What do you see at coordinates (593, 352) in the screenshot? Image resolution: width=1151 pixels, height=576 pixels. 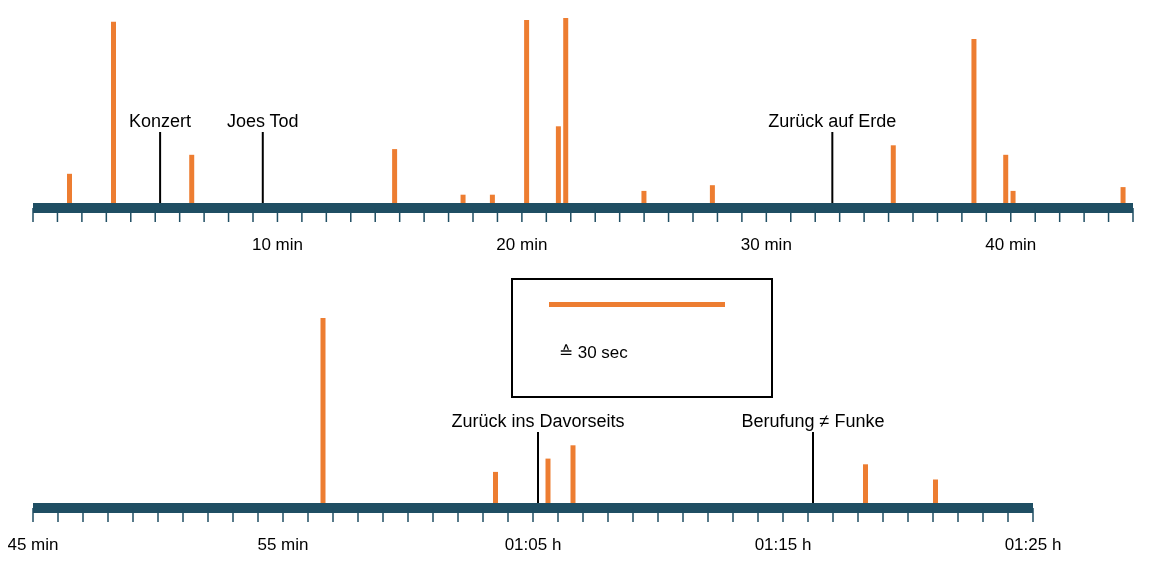 I see `annotation: ≙ 30 sec` at bounding box center [593, 352].